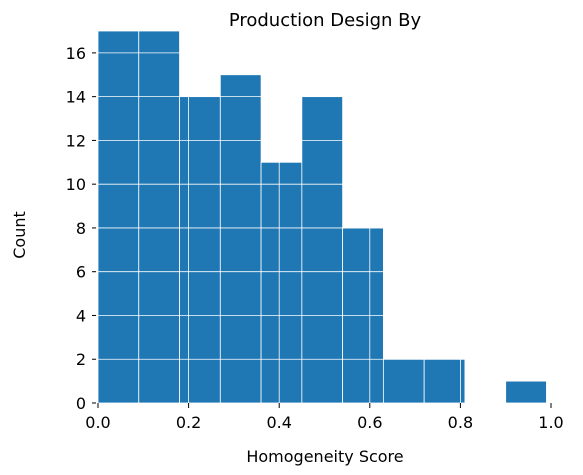 The height and width of the screenshot is (475, 583). I want to click on y-axis: 0 2 4 6 8 10 12 14 16, so click(81, 228).